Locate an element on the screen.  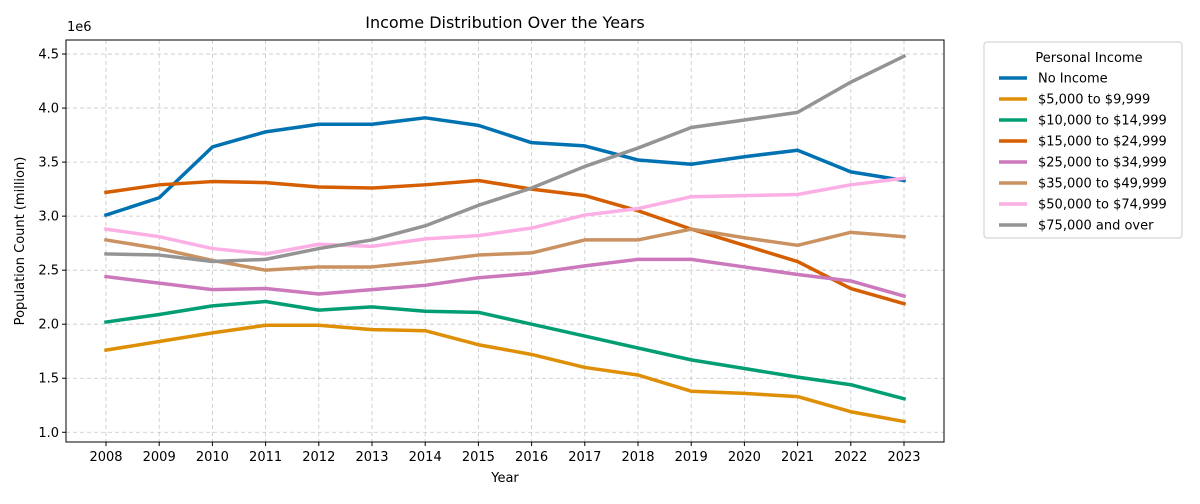
legend-frame is located at coordinates (1083, 140).